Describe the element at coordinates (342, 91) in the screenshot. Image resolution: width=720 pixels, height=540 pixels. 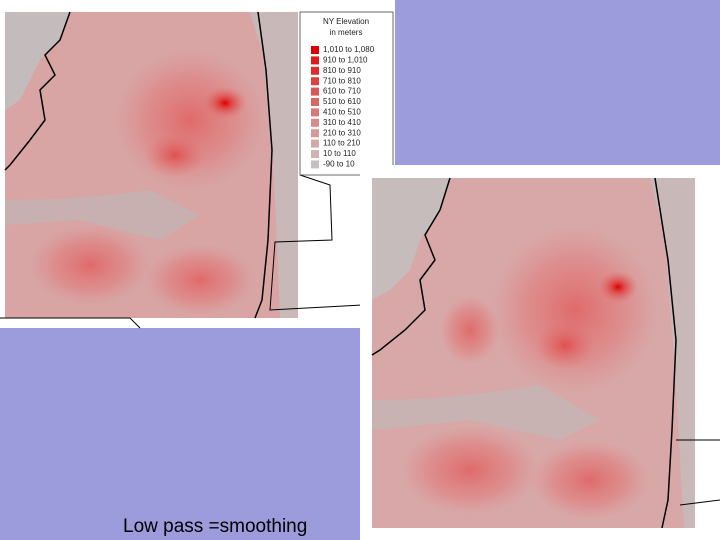
I see `legend-label: 610 to 710` at that location.